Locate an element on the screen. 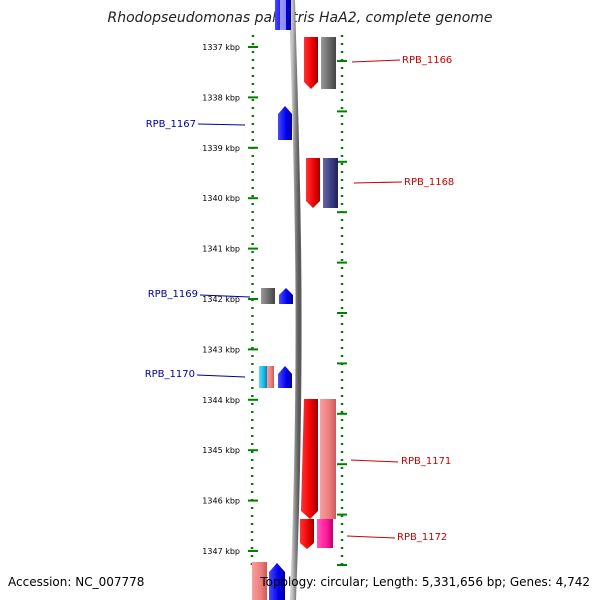  tick-label: 1342 kbp is located at coordinates (221, 299).